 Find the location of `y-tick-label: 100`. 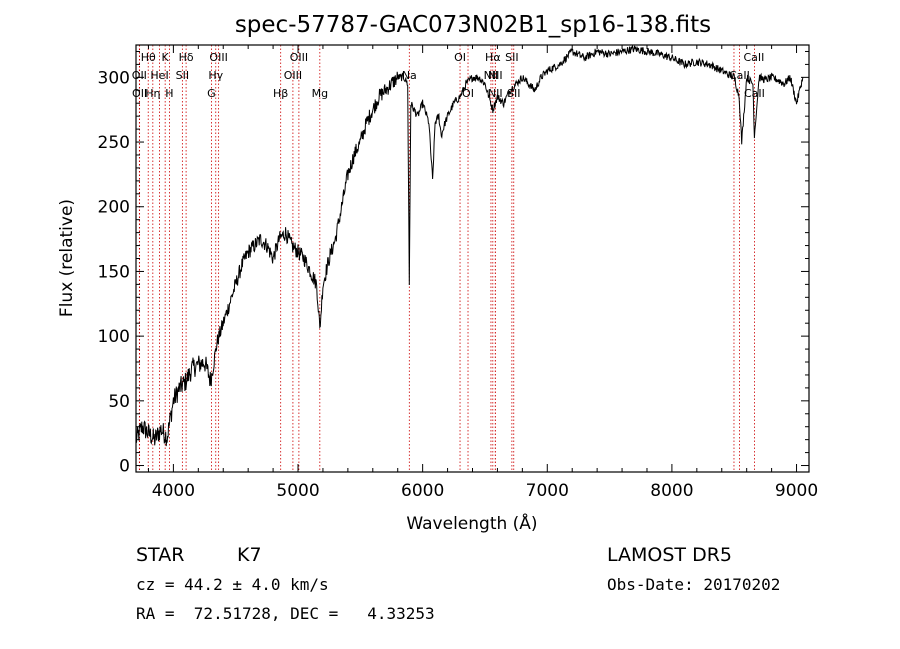

y-tick-label: 100 is located at coordinates (114, 337).